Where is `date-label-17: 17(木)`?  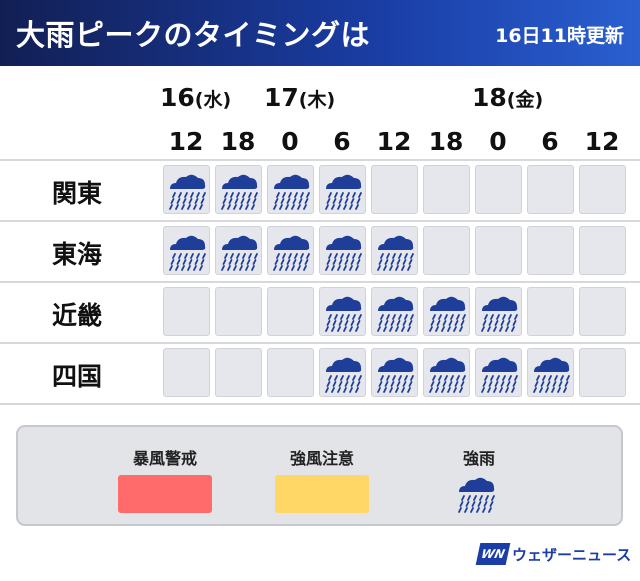 date-label-17: 17(木) is located at coordinates (300, 97).